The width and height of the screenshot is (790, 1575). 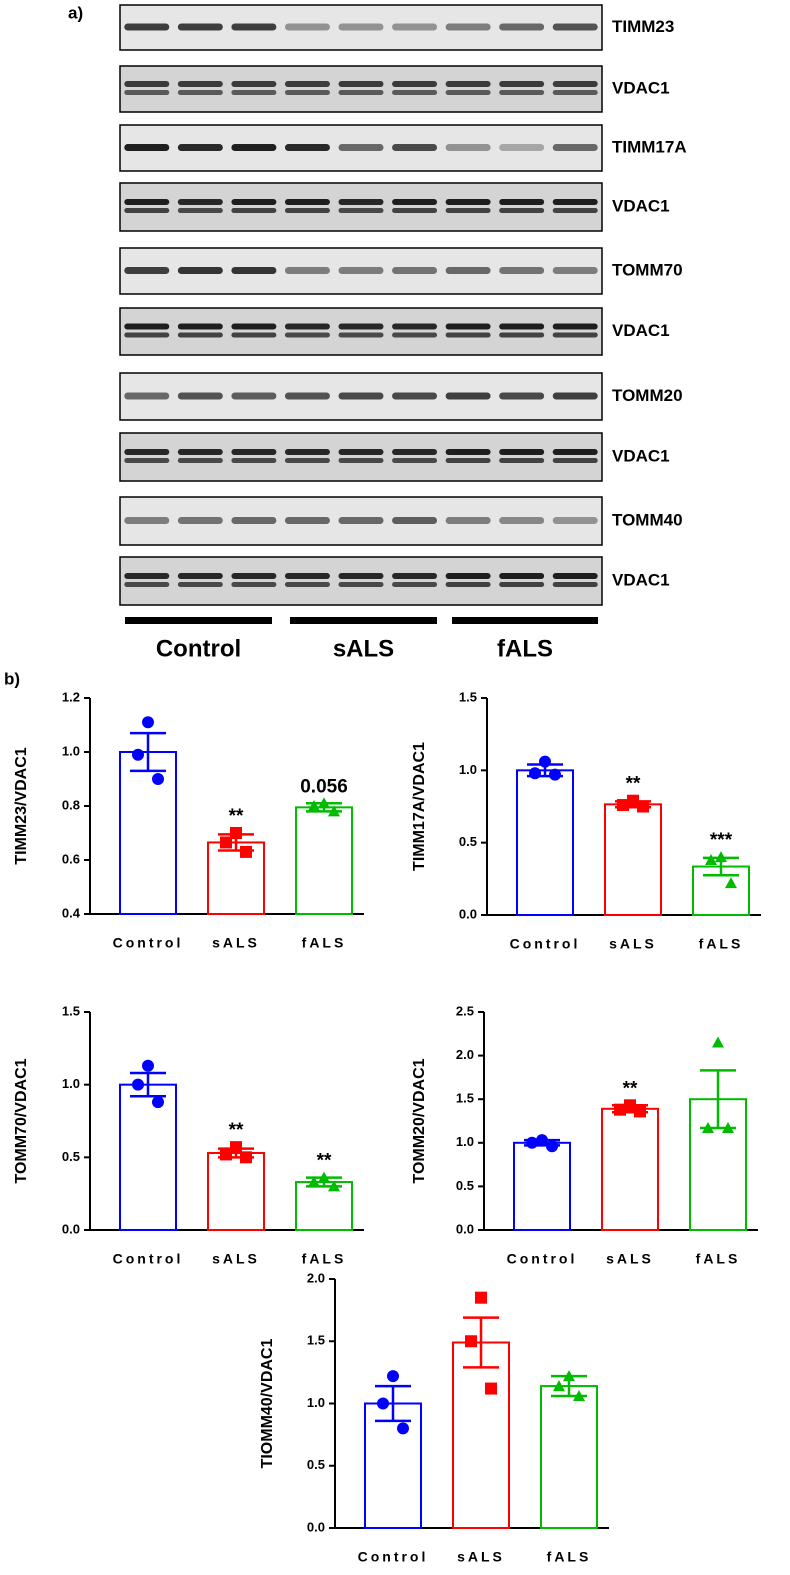 What do you see at coordinates (525, 620) in the screenshot?
I see `group-bar` at bounding box center [525, 620].